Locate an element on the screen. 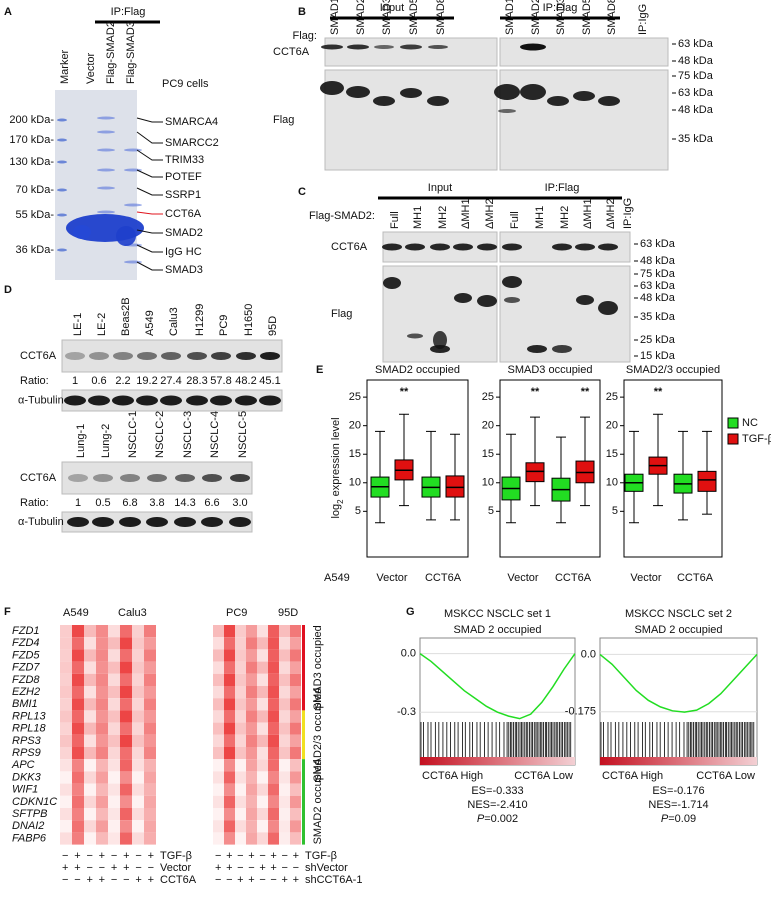 The height and width of the screenshot is (904, 771). condition-signs: −+−+−+−+ is located at coordinates (108, 856).